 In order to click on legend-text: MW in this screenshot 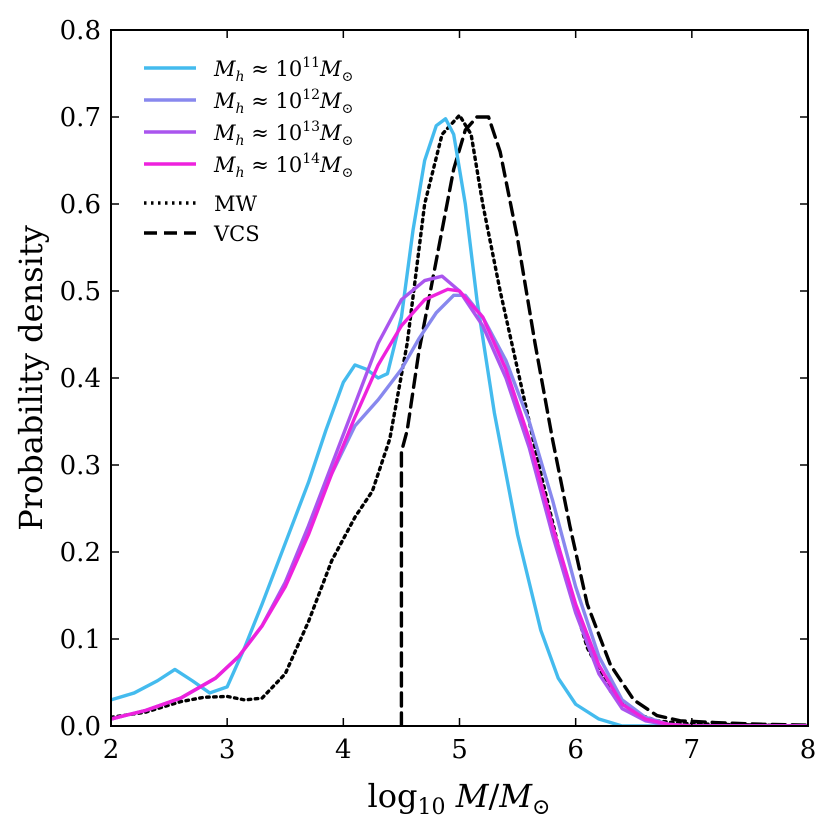, I will do `click(236, 204)`.